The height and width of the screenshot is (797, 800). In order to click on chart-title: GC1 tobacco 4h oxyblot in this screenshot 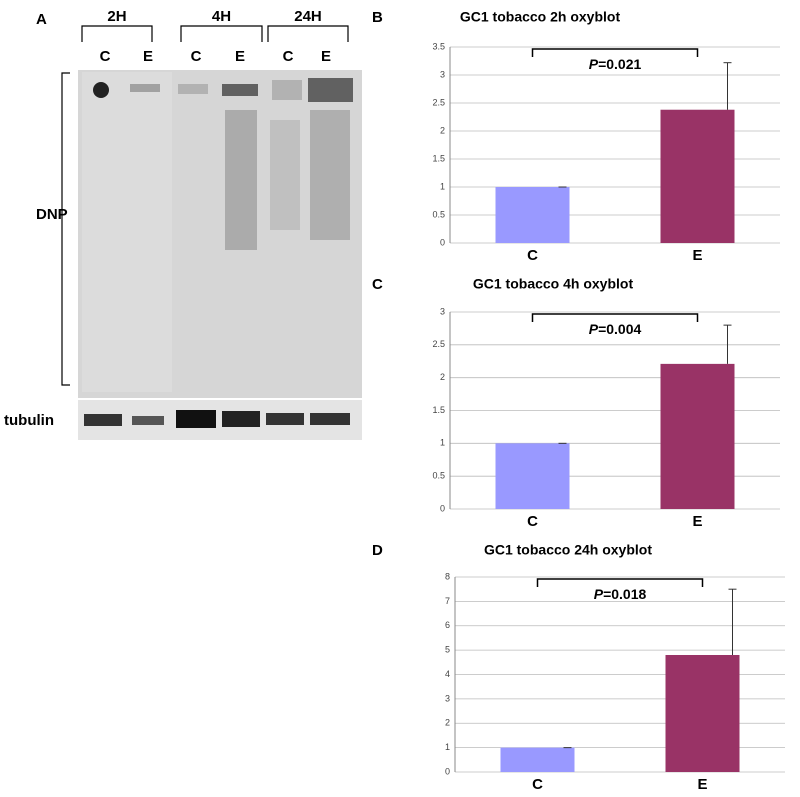, I will do `click(553, 284)`.